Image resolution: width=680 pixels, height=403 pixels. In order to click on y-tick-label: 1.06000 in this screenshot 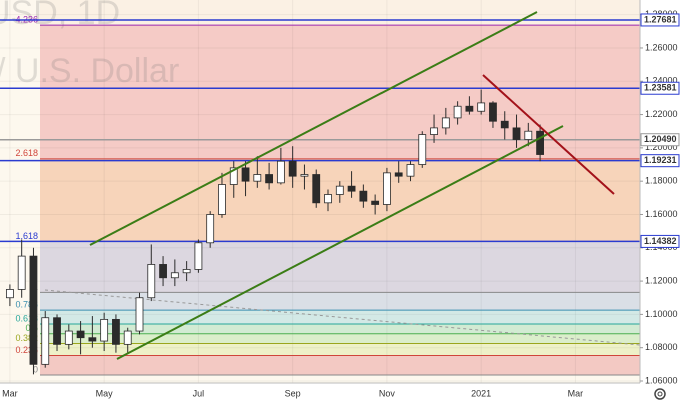, I will do `click(661, 380)`.